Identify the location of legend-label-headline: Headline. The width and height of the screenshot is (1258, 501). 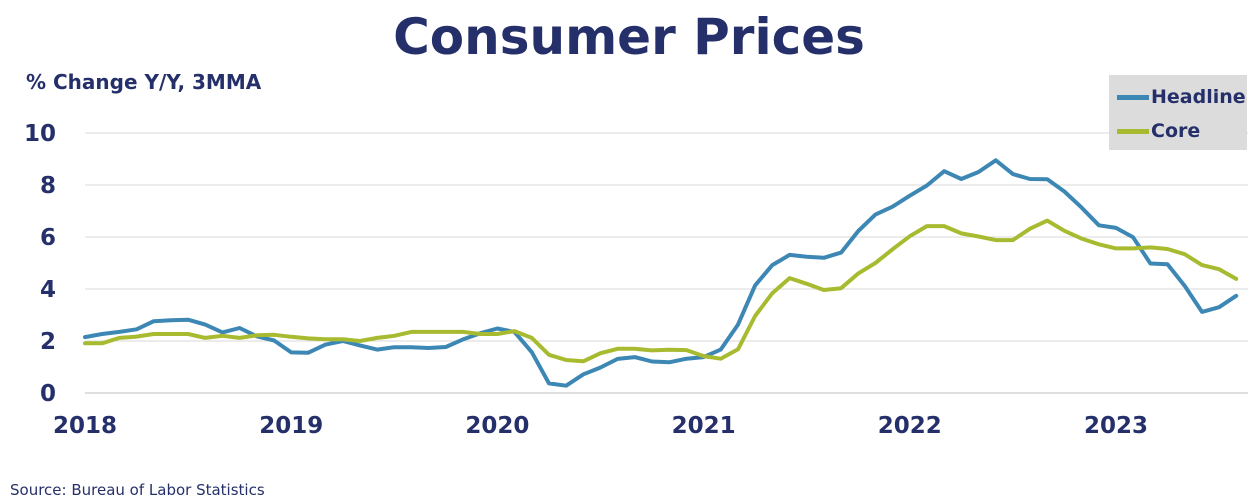
(1198, 97).